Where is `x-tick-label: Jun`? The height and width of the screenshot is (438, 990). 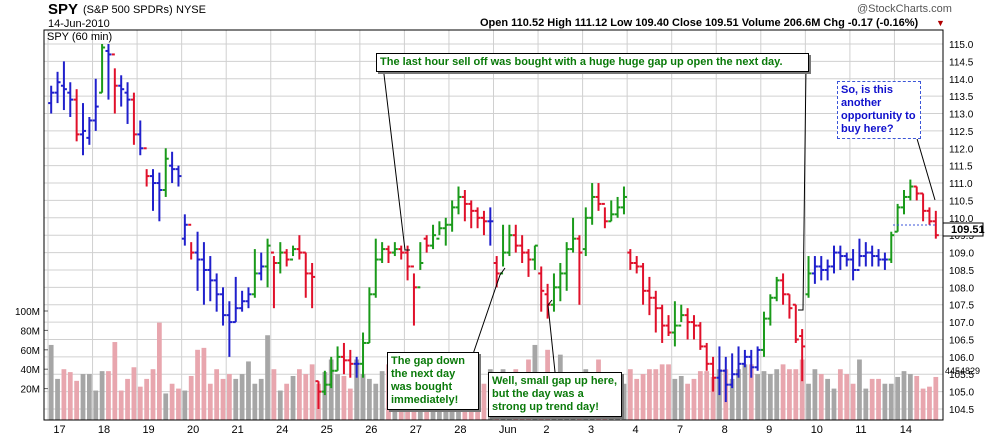
x-tick-label: Jun is located at coordinates (508, 430).